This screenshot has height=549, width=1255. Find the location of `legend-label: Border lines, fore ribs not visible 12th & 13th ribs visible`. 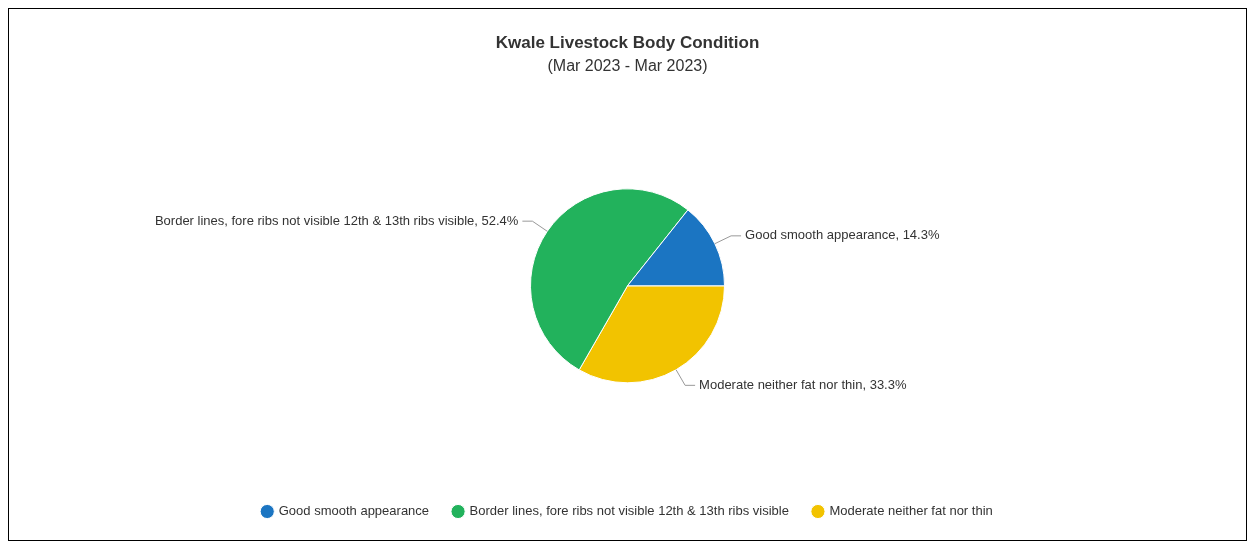

legend-label: Border lines, fore ribs not visible 12th & 13th ribs visible is located at coordinates (629, 511).